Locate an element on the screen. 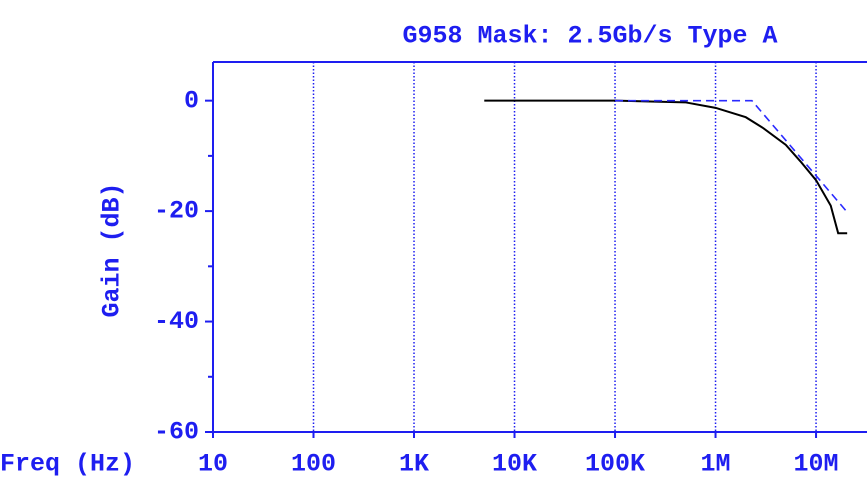 The height and width of the screenshot is (482, 867). x-tick-label: 1M is located at coordinates (716, 464).